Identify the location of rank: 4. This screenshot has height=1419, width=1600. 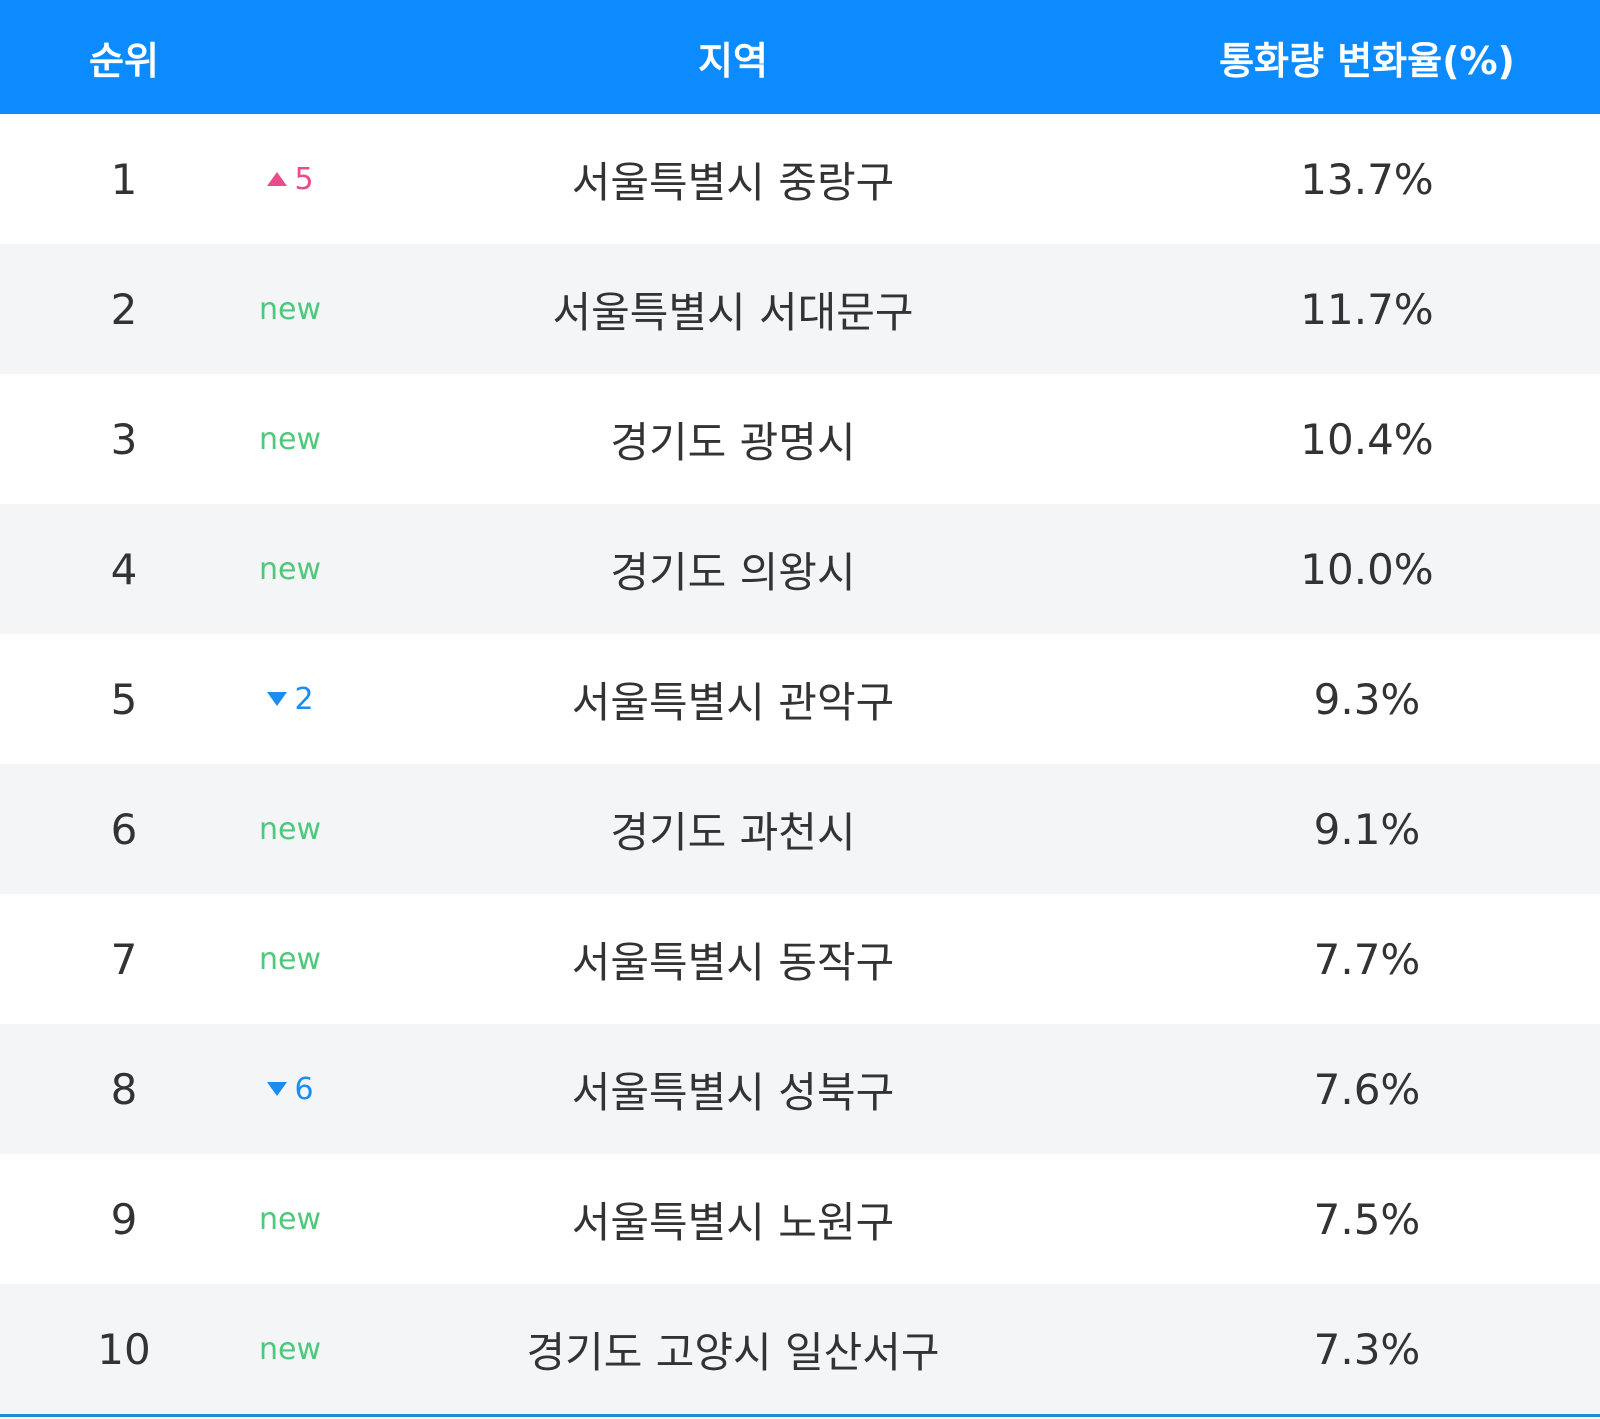
(124, 569).